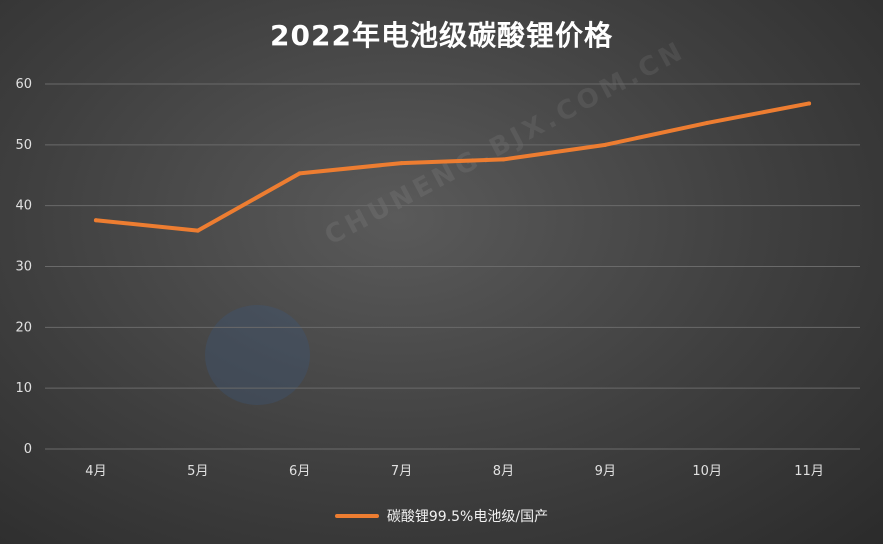 Image resolution: width=883 pixels, height=544 pixels. What do you see at coordinates (197, 471) in the screenshot?
I see `x-tick-label: 5月` at bounding box center [197, 471].